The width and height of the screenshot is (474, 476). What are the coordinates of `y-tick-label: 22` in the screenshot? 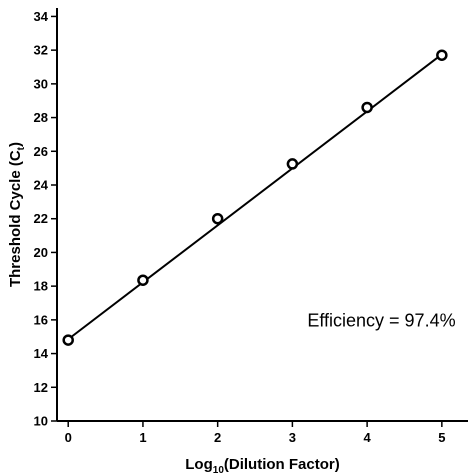 It's located at (41, 218).